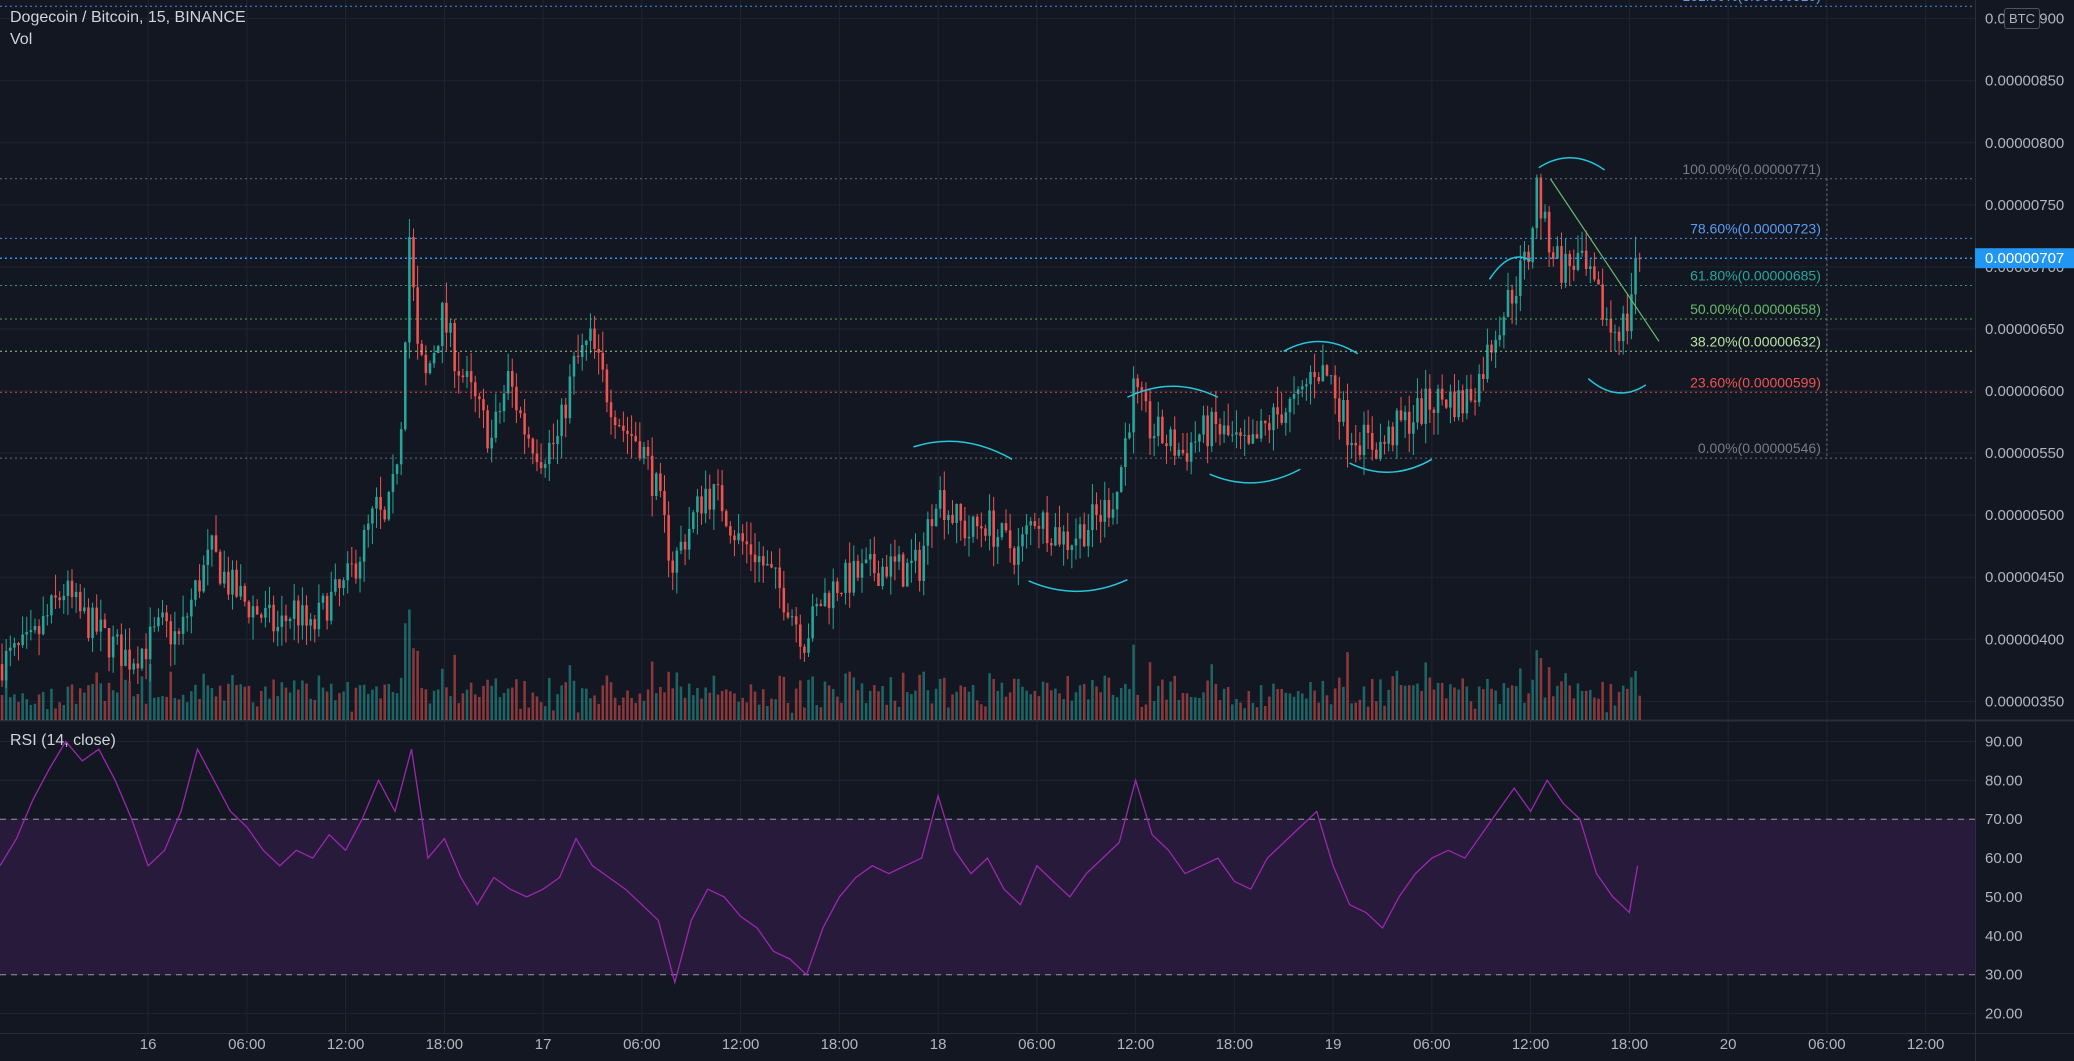 The height and width of the screenshot is (1061, 2074). I want to click on fib-level-label: 78.60%(0.00000723), so click(1755, 228).